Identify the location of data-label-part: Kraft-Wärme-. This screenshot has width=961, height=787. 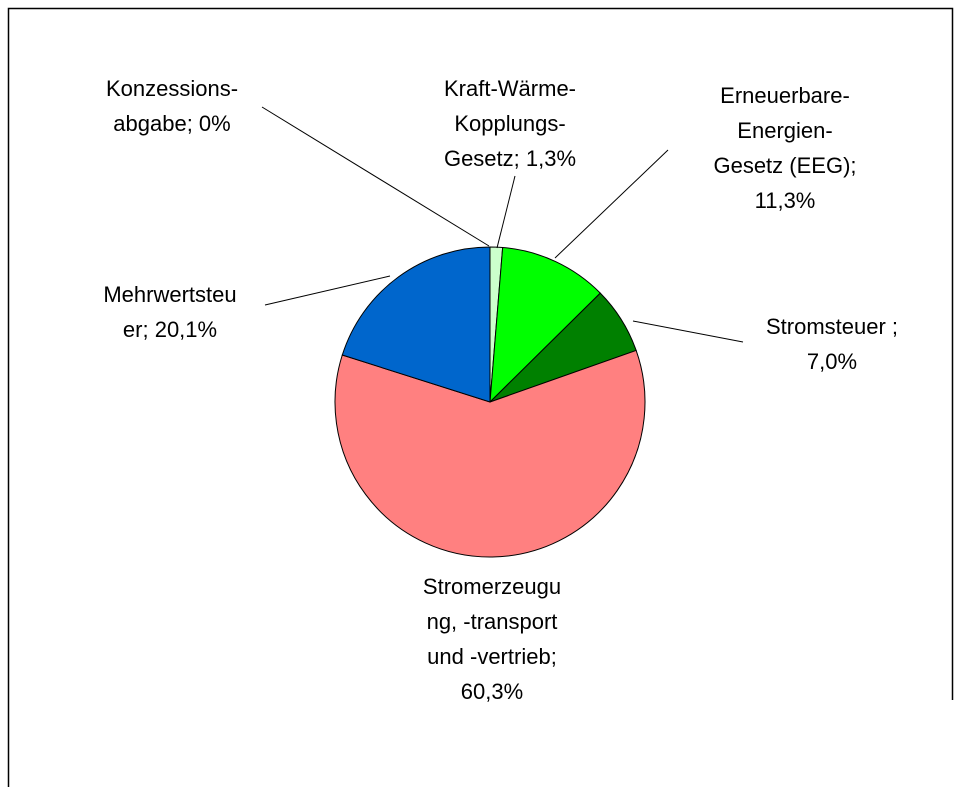
(510, 88).